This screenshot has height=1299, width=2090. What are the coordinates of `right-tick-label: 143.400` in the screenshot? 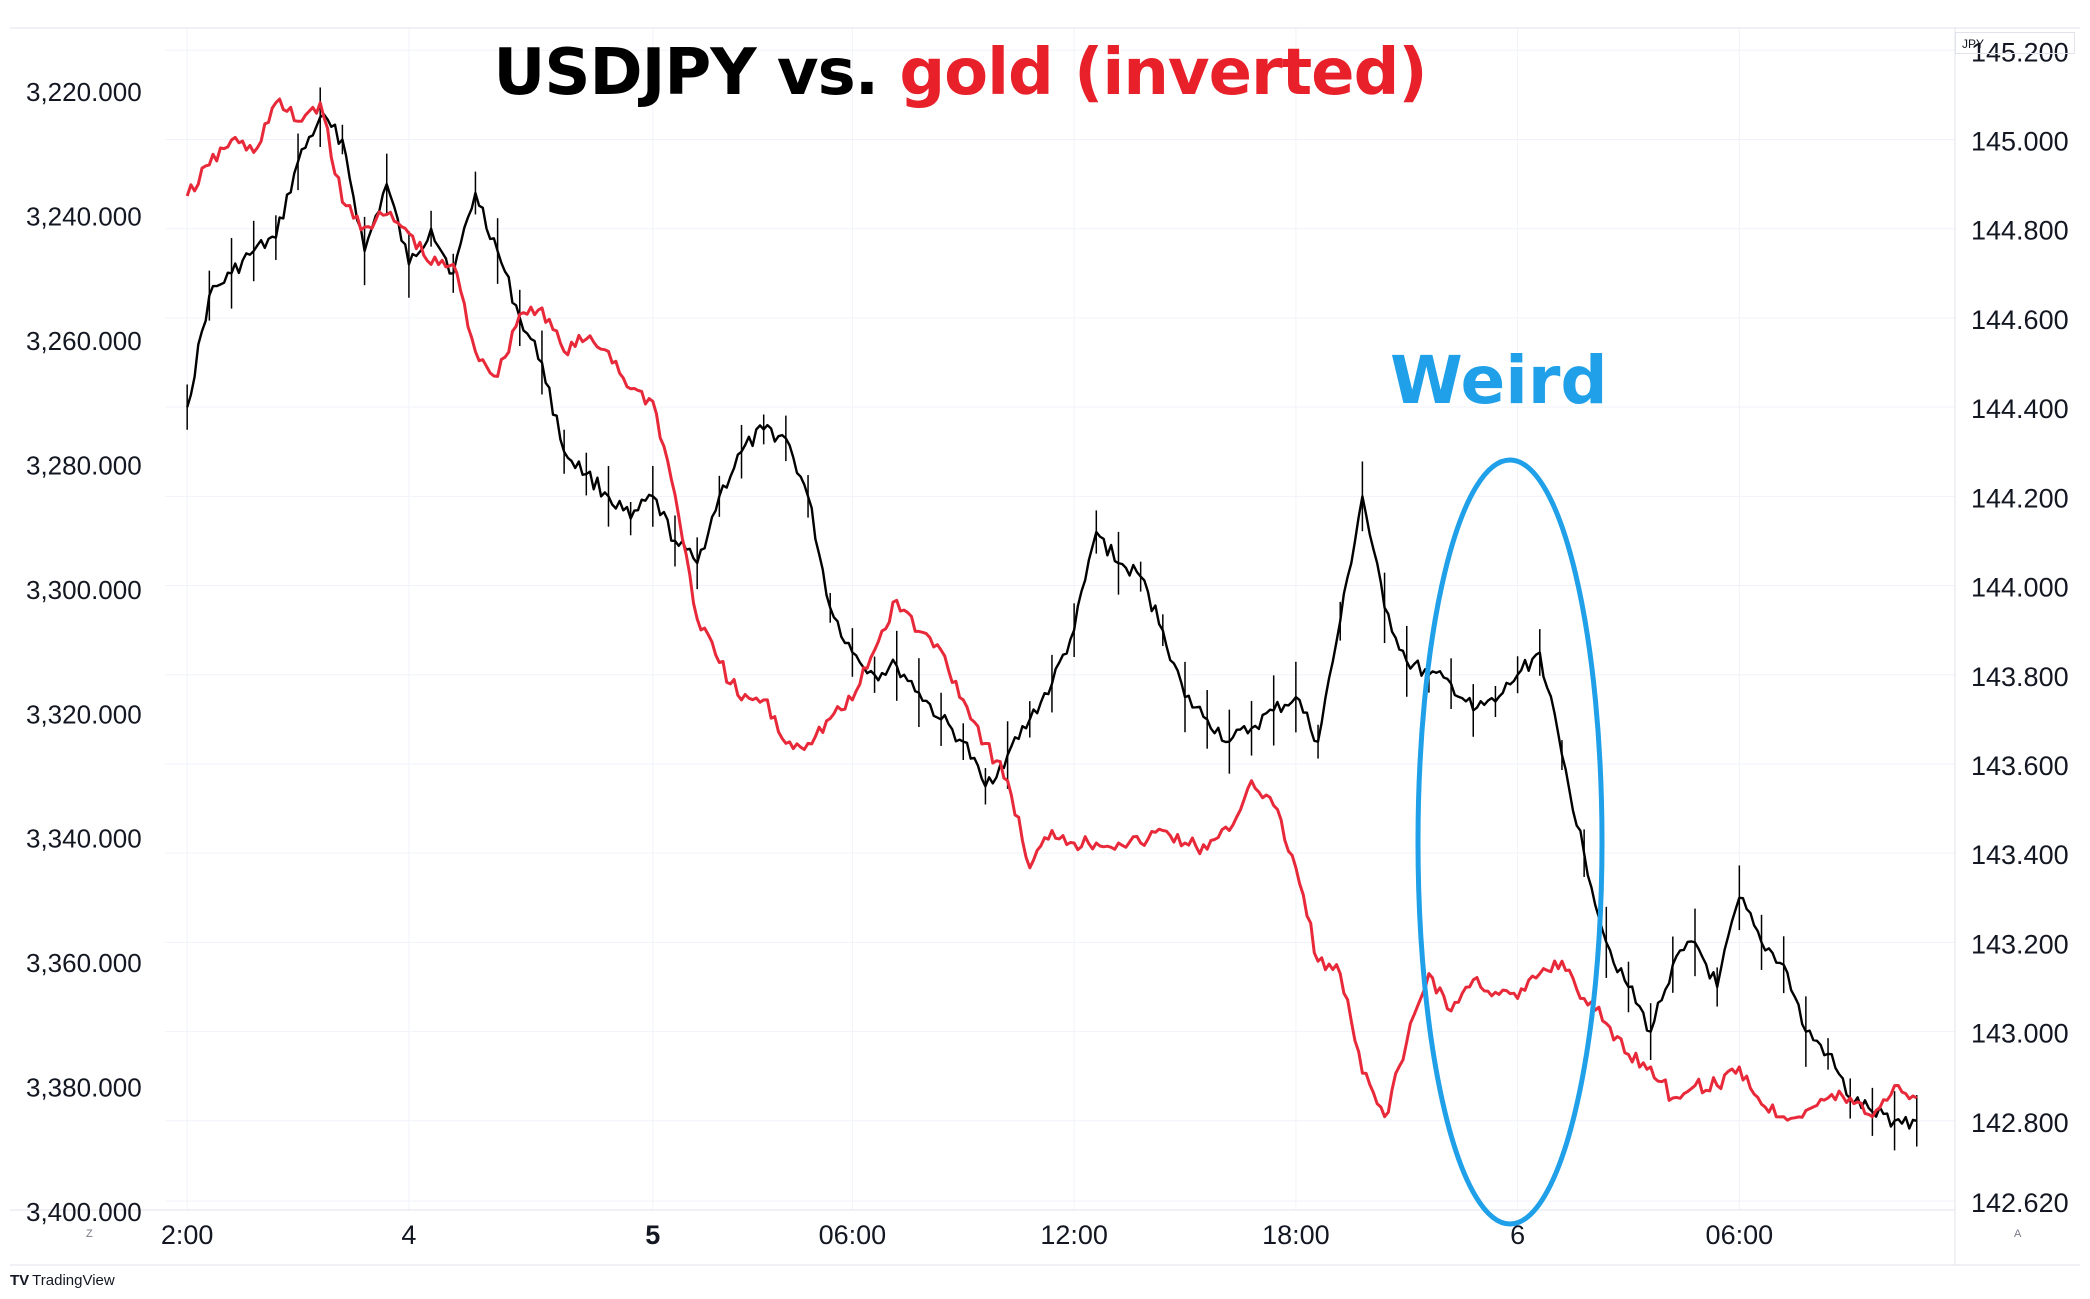 It's located at (2020, 855).